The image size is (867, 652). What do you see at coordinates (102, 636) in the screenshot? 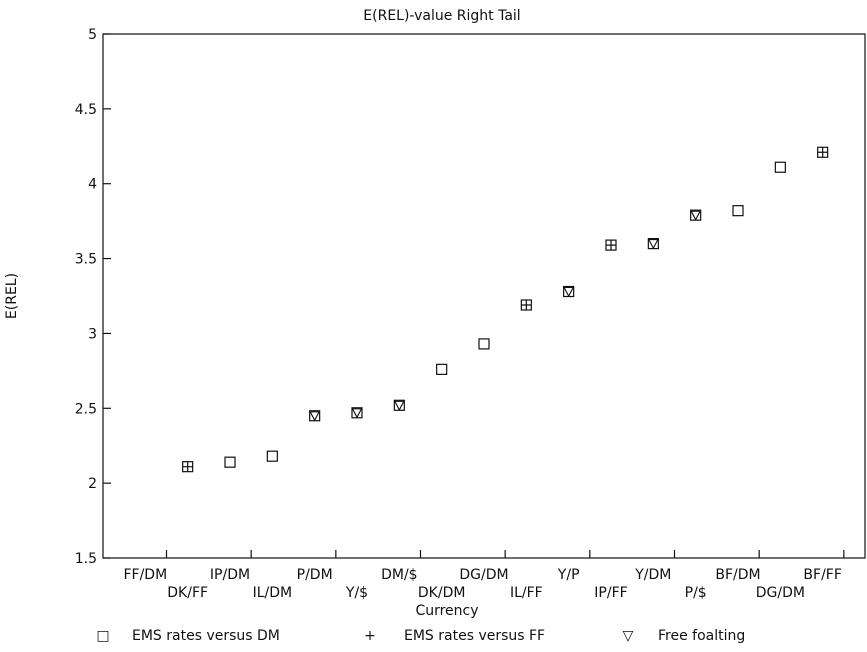
I see `legend-marker-square: □` at bounding box center [102, 636].